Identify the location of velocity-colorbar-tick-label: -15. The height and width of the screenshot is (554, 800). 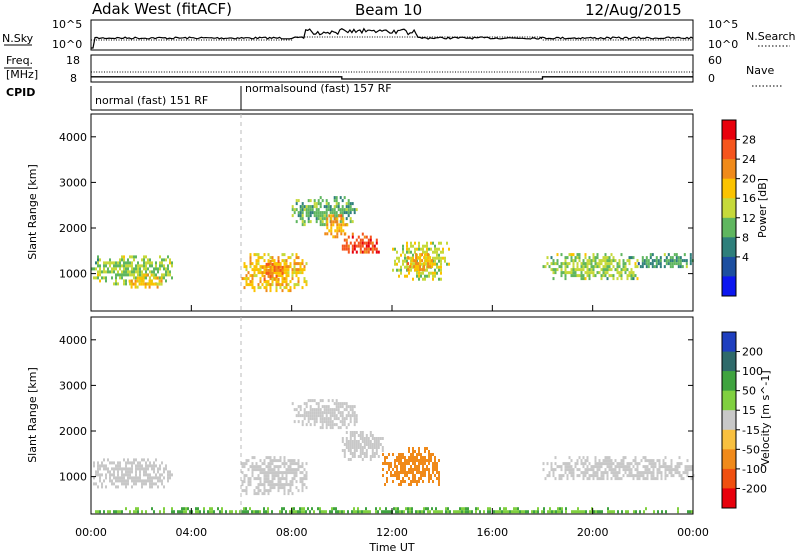
(751, 430).